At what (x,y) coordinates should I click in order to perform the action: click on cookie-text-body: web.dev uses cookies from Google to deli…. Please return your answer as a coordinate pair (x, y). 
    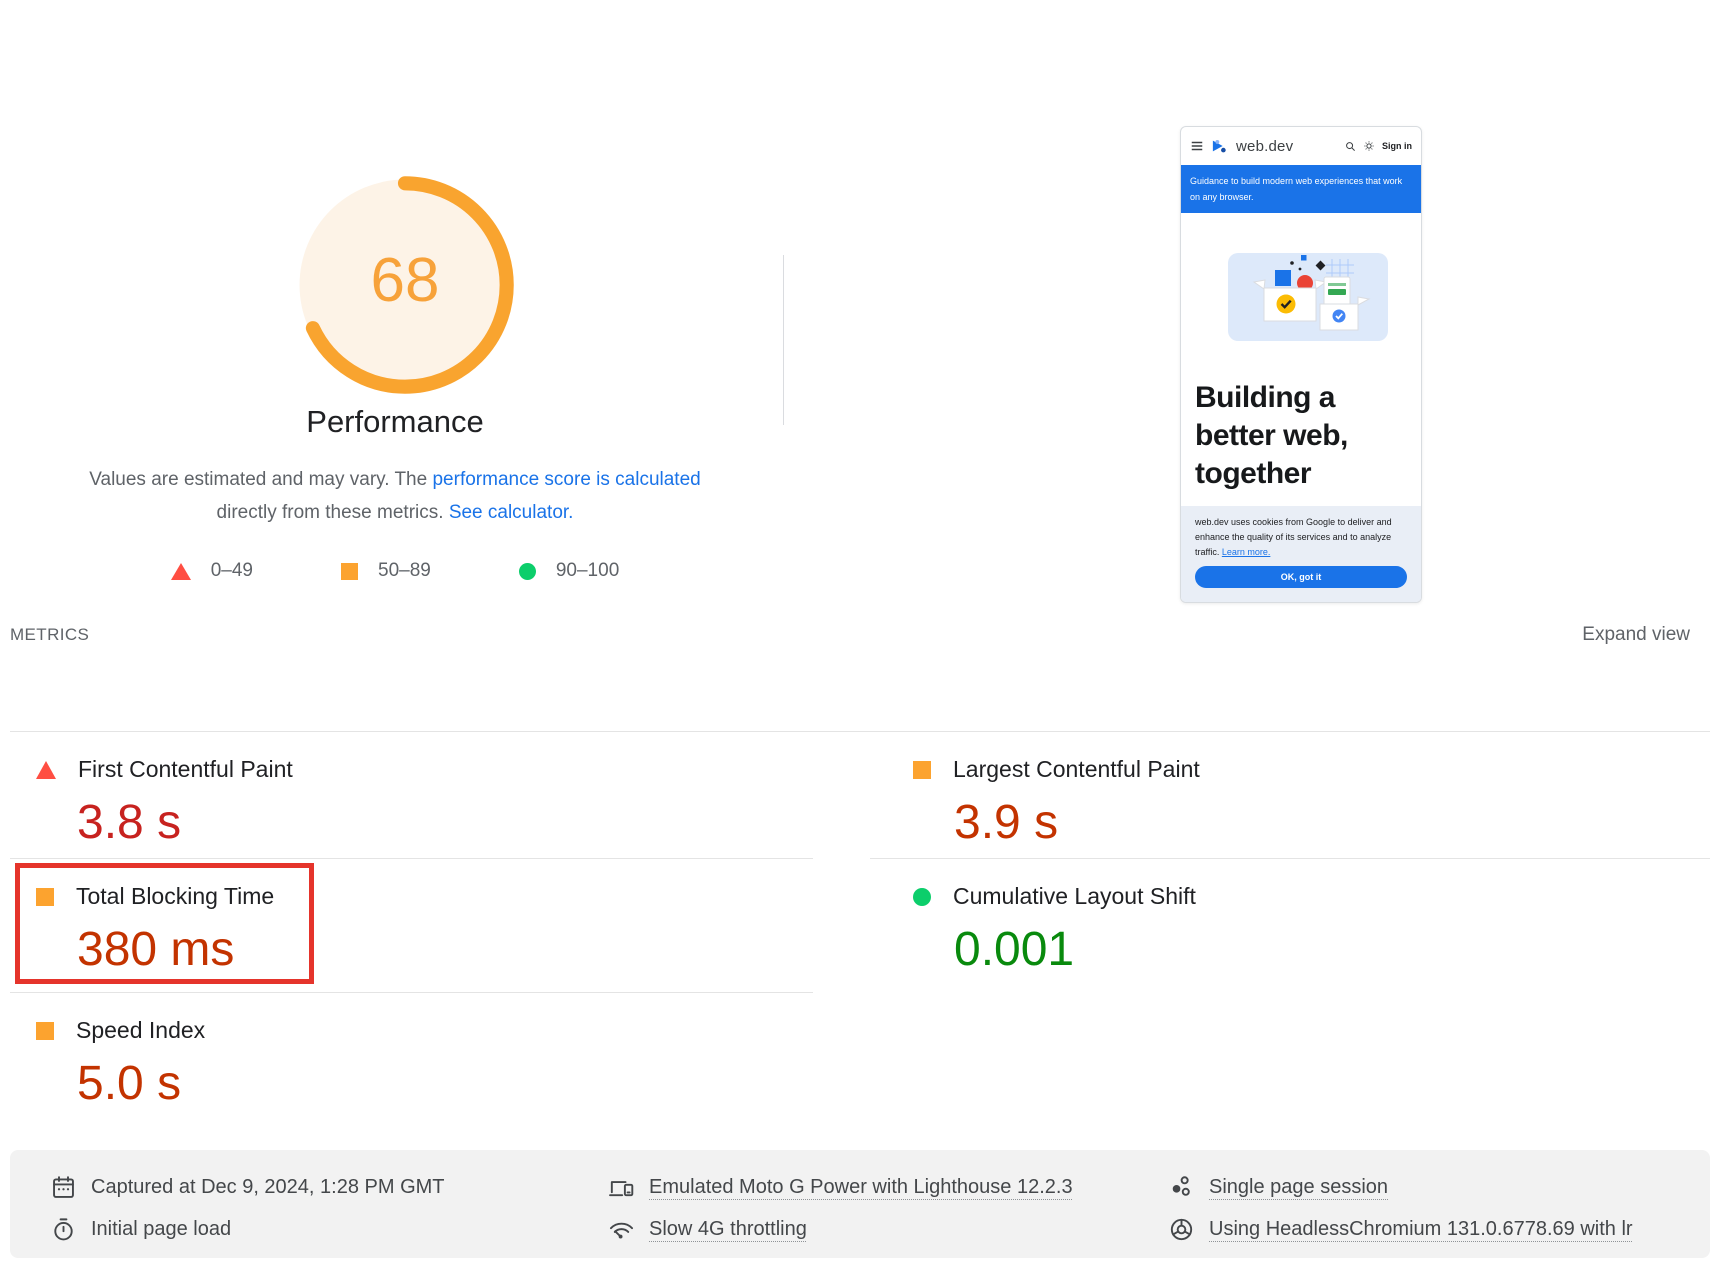
    Looking at the image, I should click on (1293, 537).